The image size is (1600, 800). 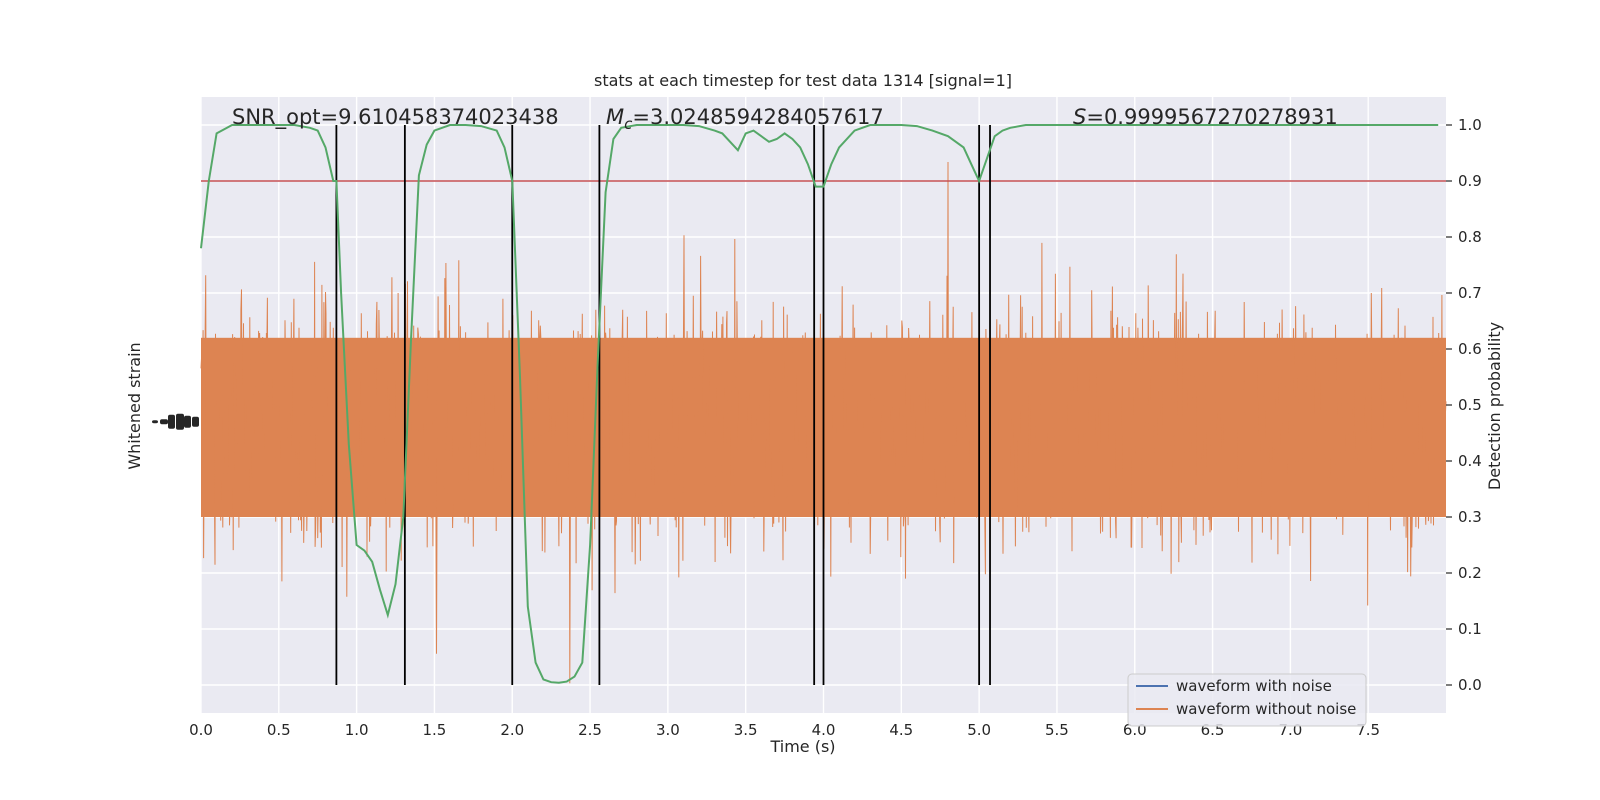 What do you see at coordinates (512, 730) in the screenshot?
I see `x-tick-label-4: 2.0` at bounding box center [512, 730].